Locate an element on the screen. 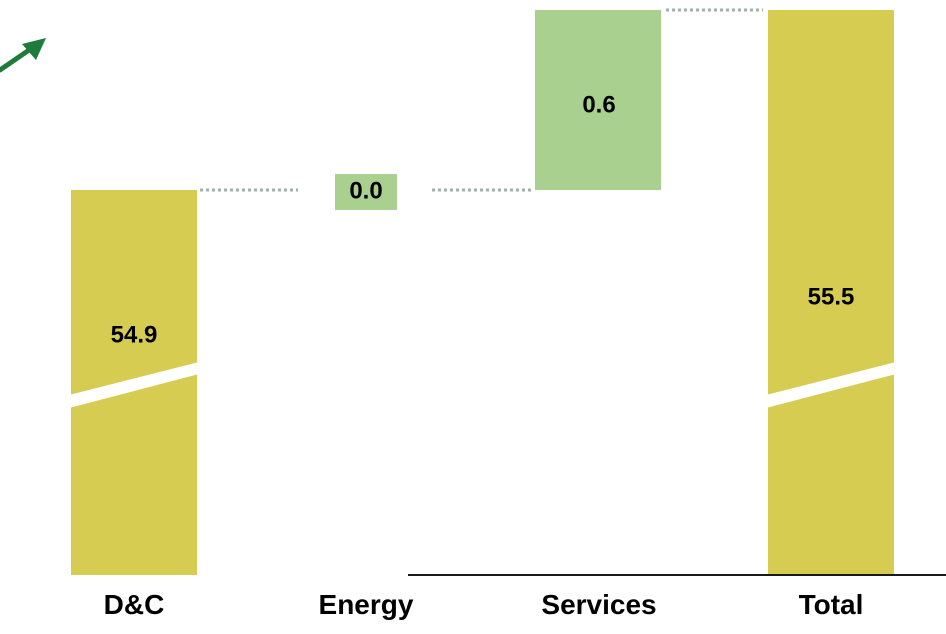  tick-label-total: Total is located at coordinates (831, 604).